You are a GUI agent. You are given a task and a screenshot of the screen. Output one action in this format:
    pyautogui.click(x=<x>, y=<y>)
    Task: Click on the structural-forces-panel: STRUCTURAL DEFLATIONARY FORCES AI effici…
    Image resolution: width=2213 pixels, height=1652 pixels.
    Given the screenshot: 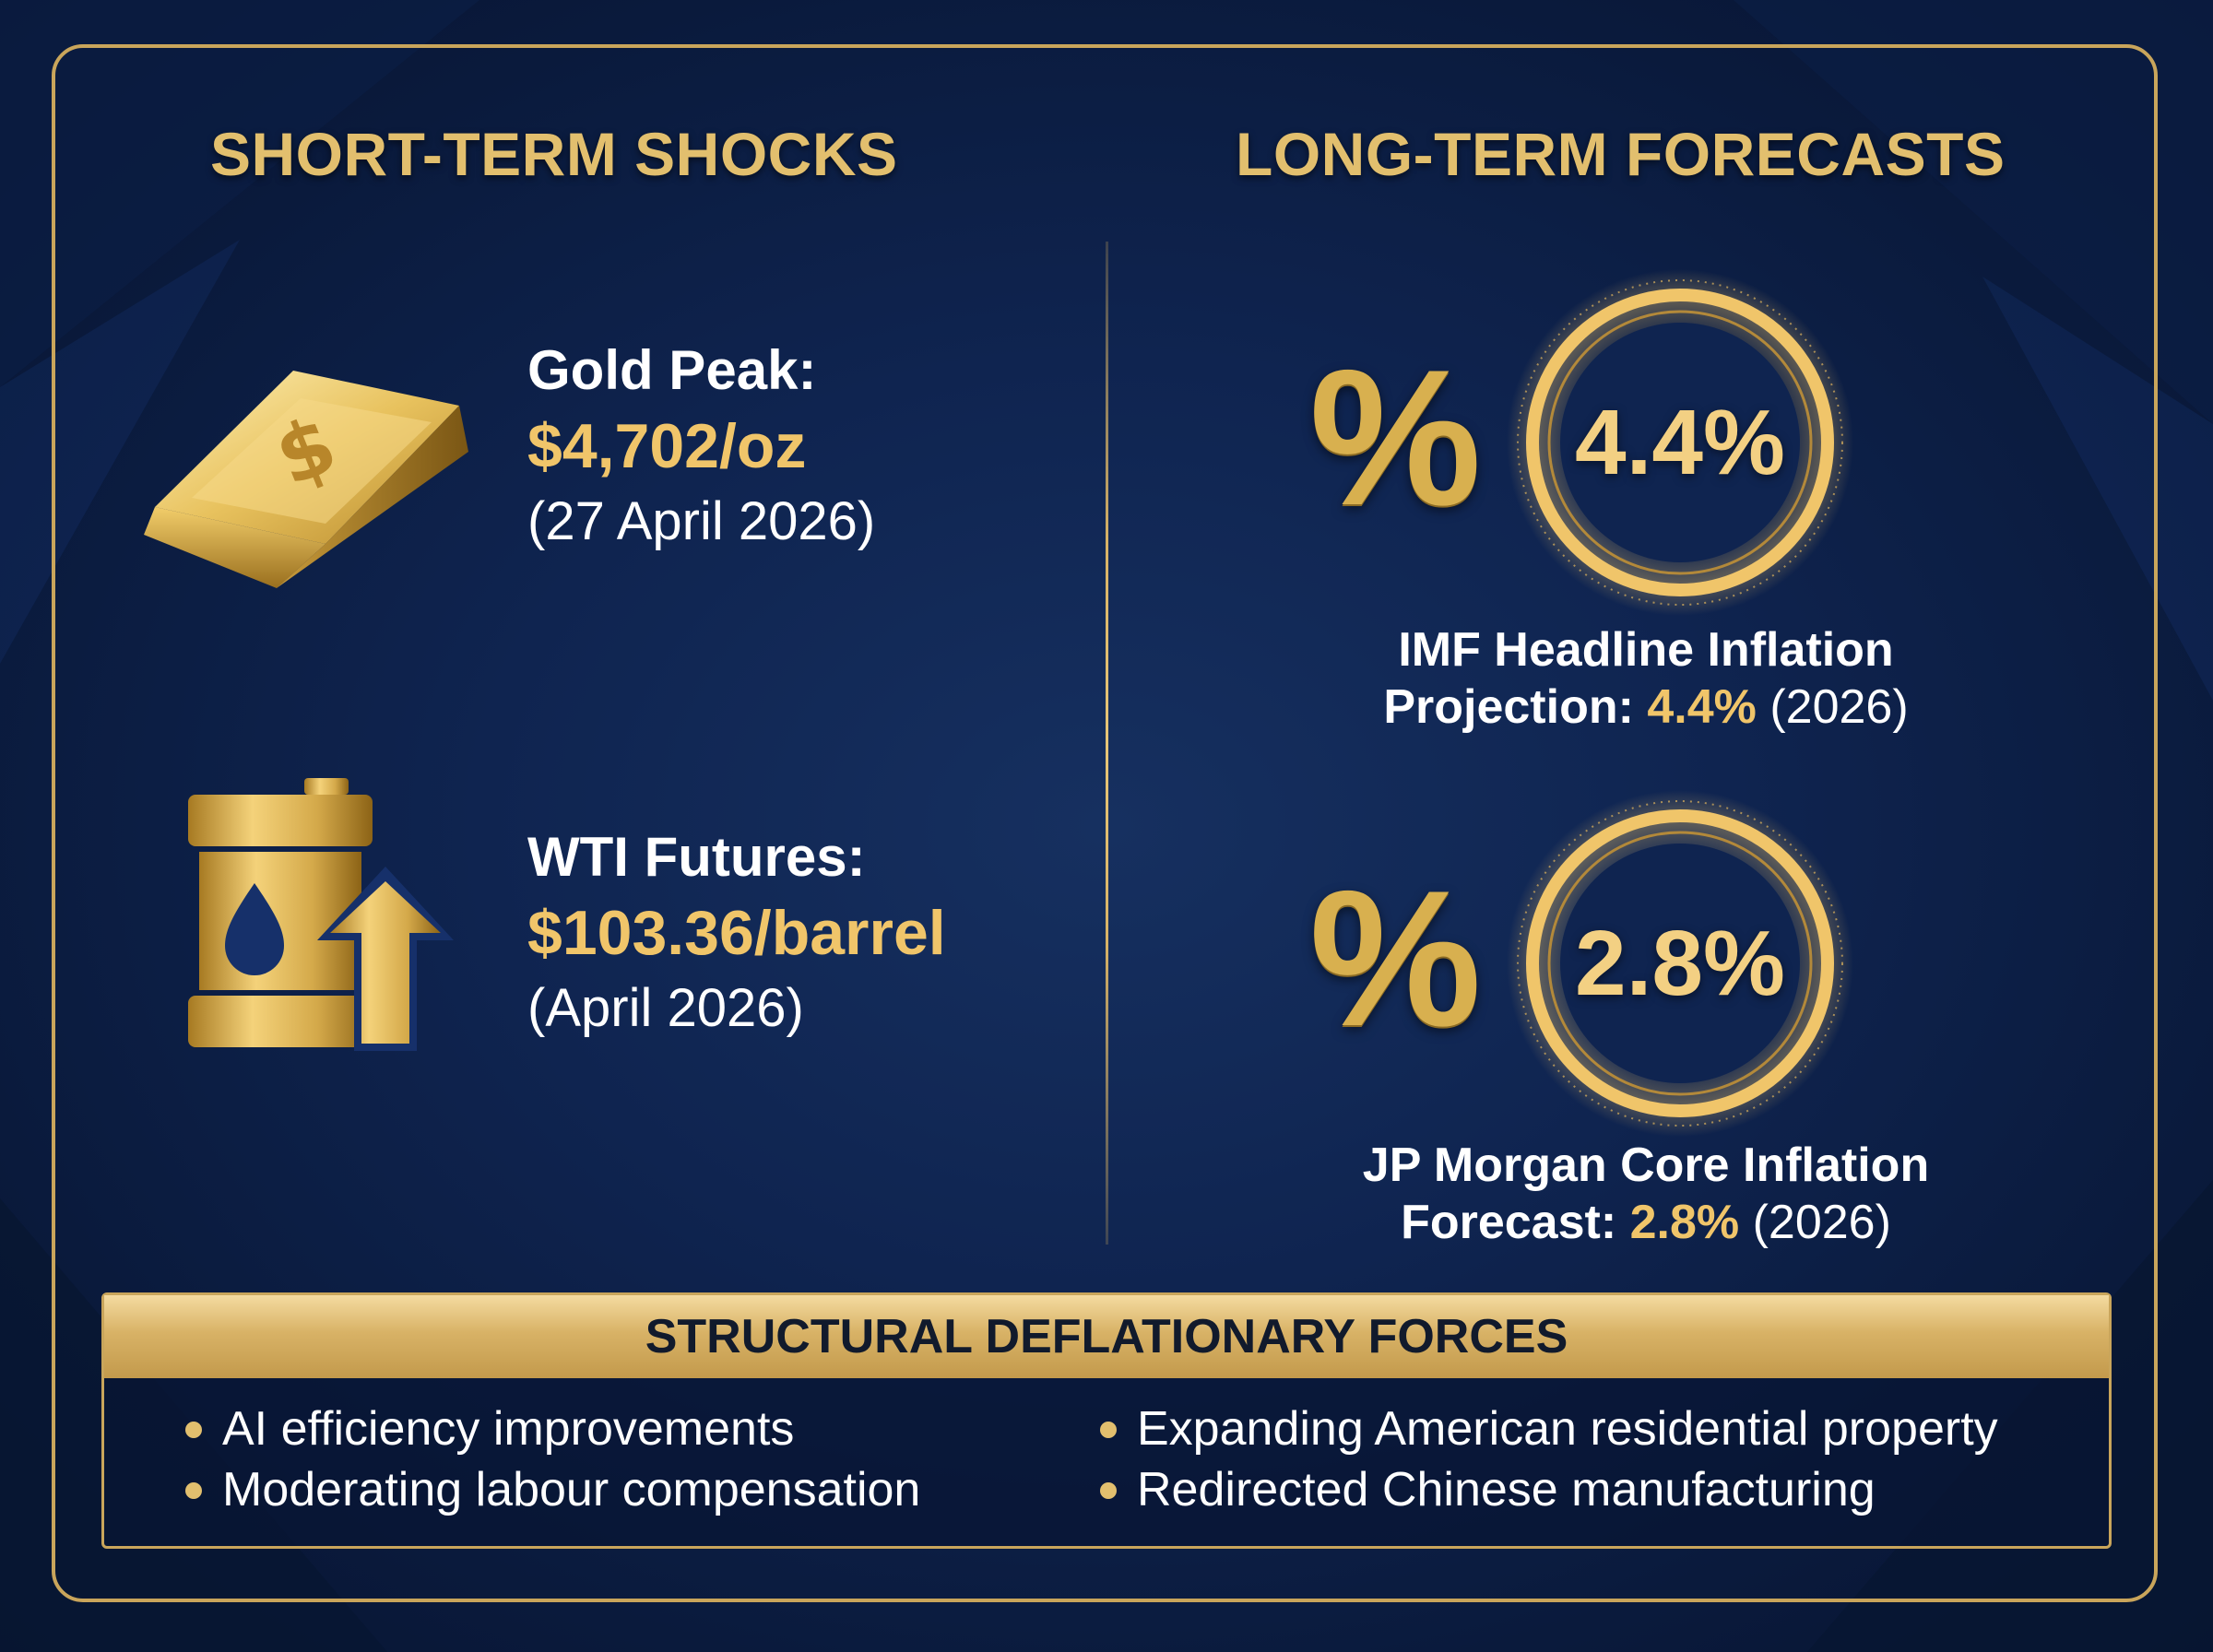 What is the action you would take?
    pyautogui.click(x=1106, y=1420)
    